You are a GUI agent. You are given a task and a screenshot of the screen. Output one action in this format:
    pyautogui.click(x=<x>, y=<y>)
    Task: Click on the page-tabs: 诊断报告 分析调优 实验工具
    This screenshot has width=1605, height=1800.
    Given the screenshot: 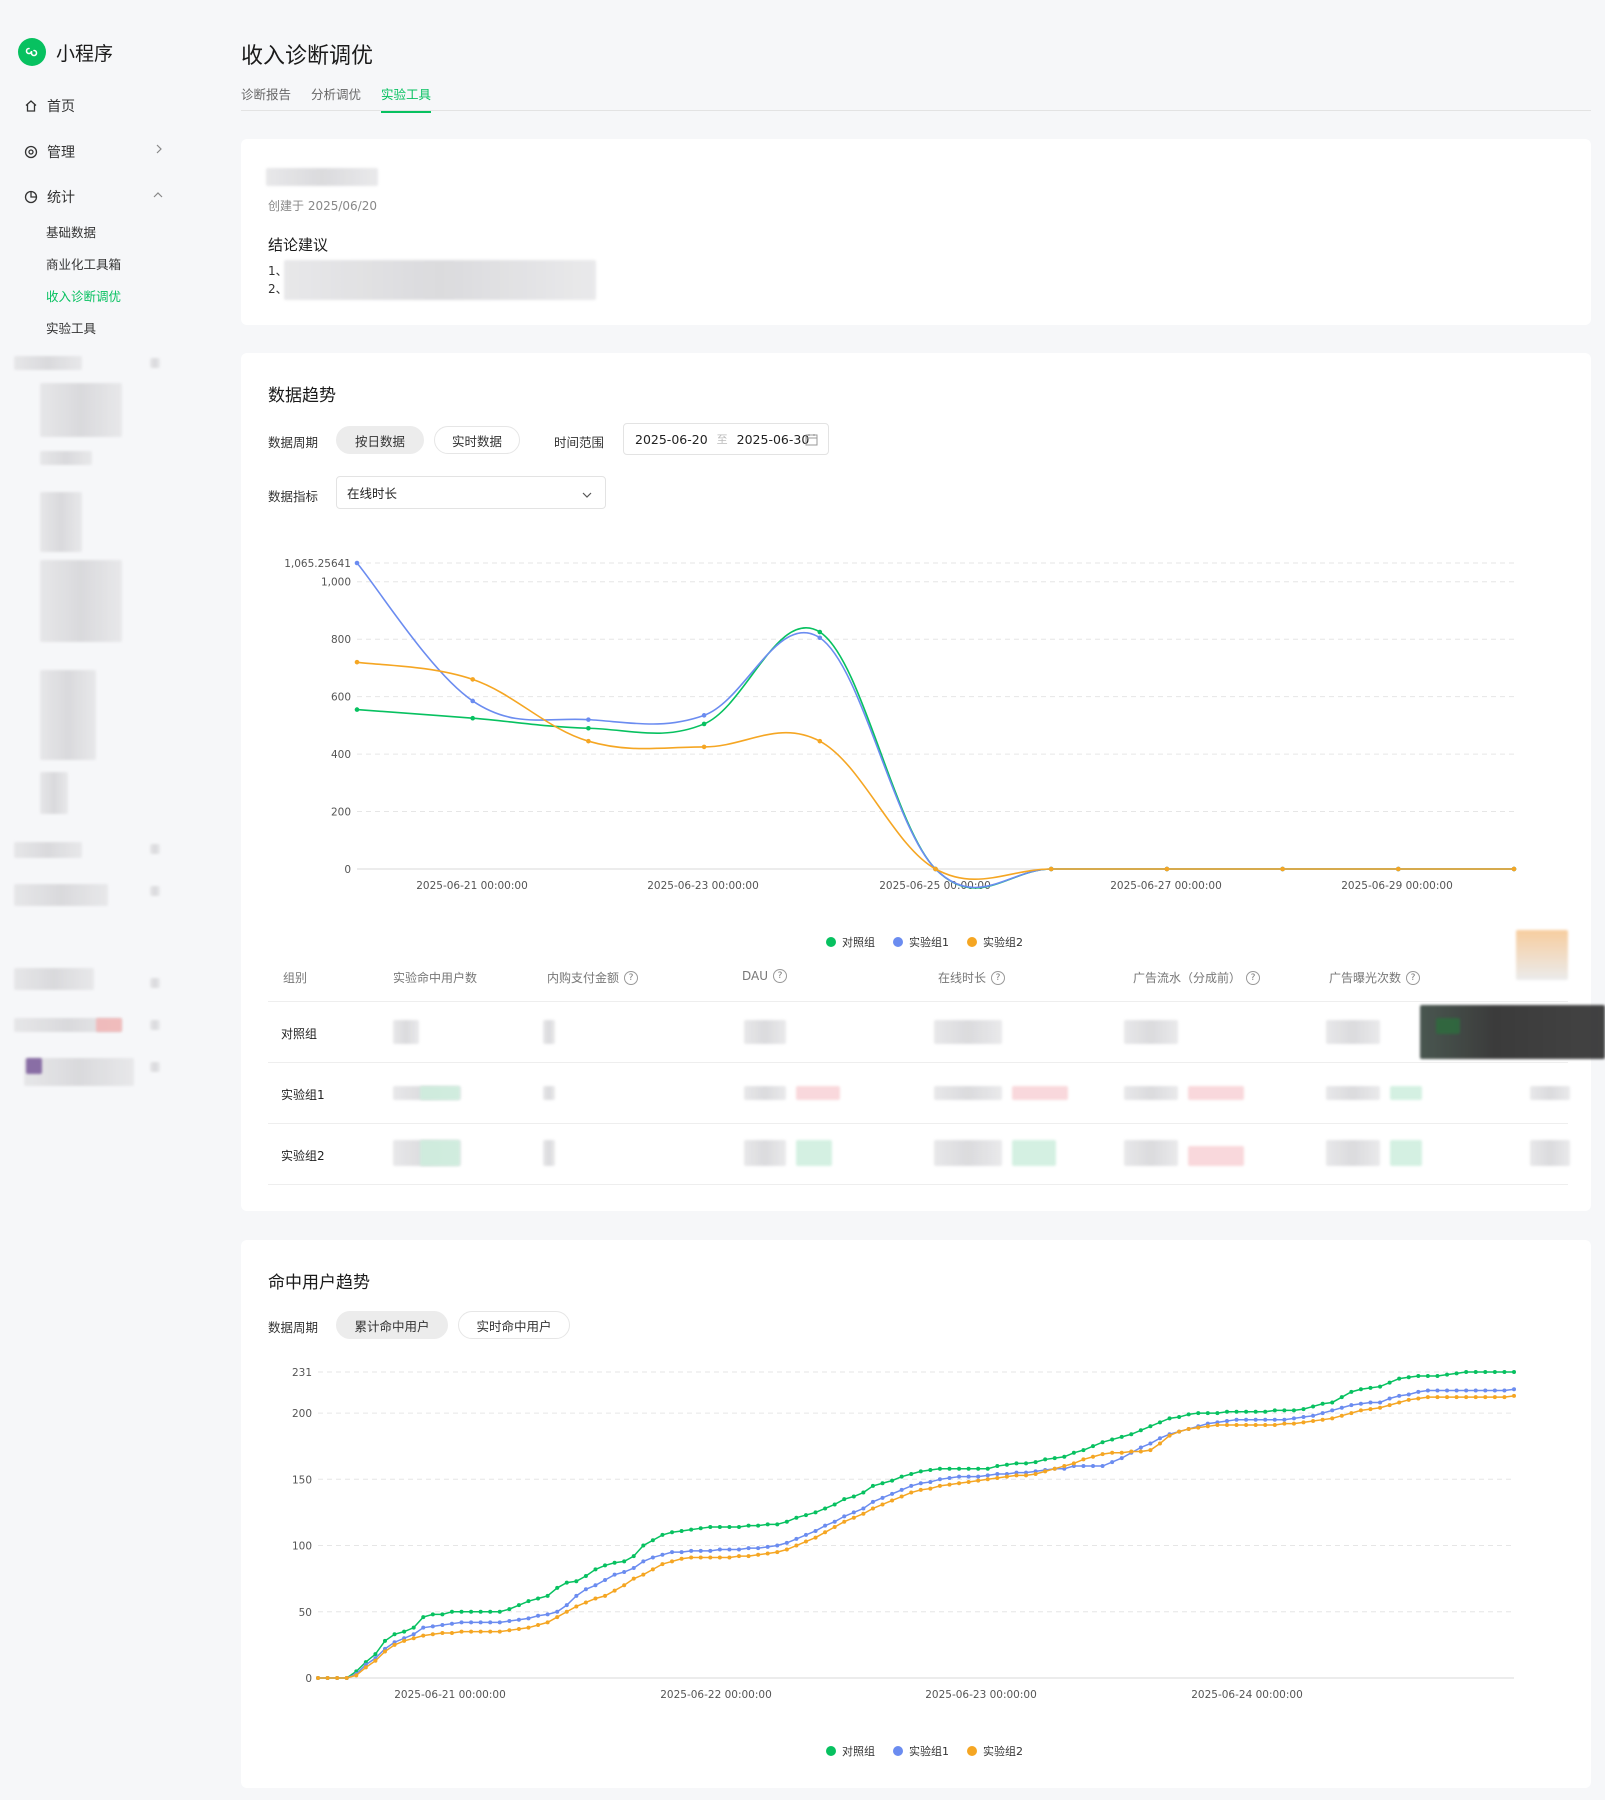 What is the action you would take?
    pyautogui.click(x=336, y=98)
    